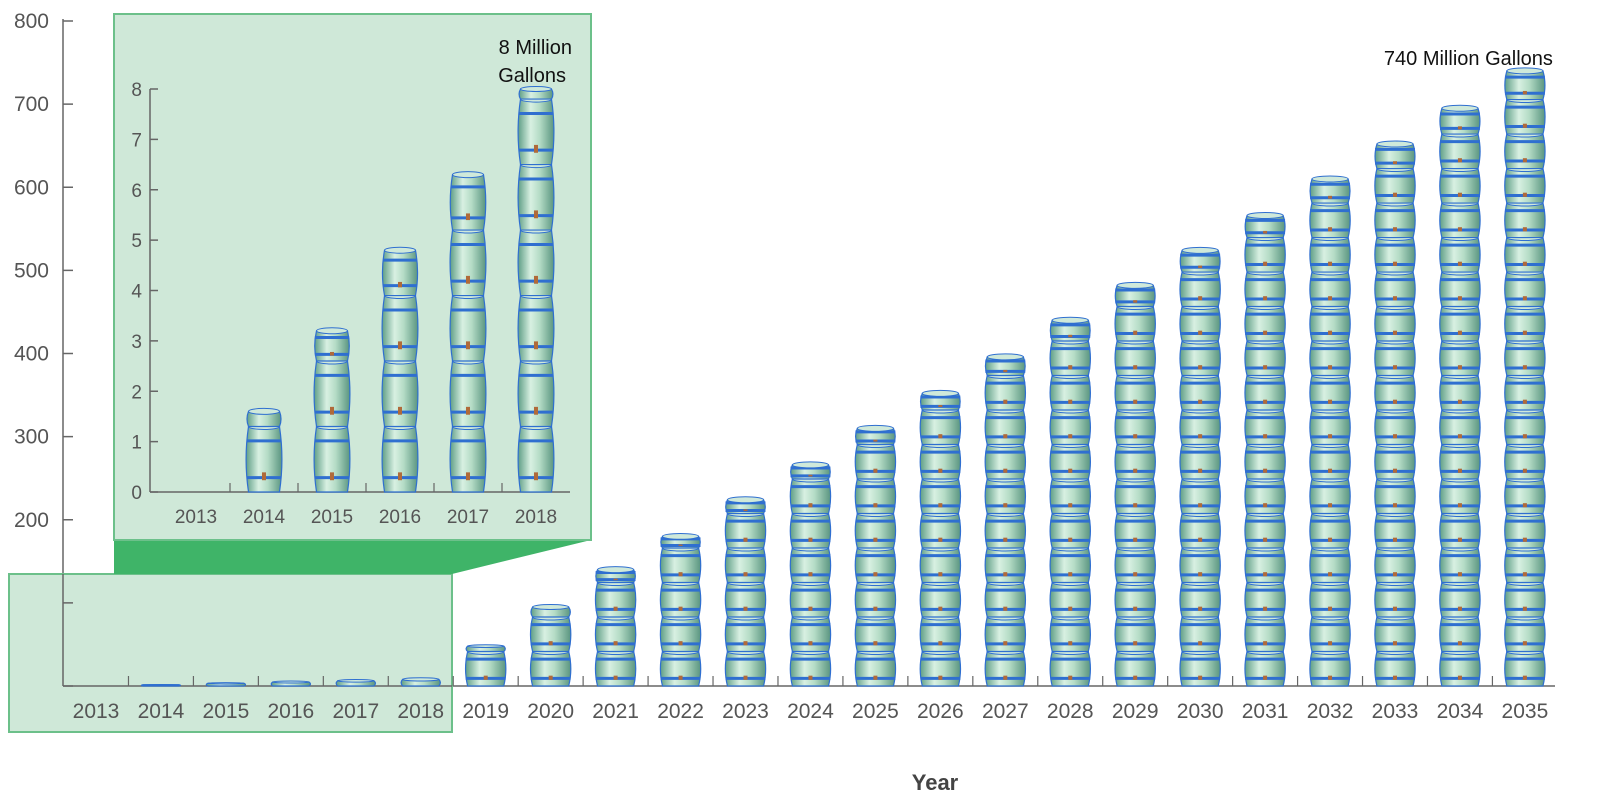  What do you see at coordinates (875, 711) in the screenshot?
I see `x-tick-label: 2025` at bounding box center [875, 711].